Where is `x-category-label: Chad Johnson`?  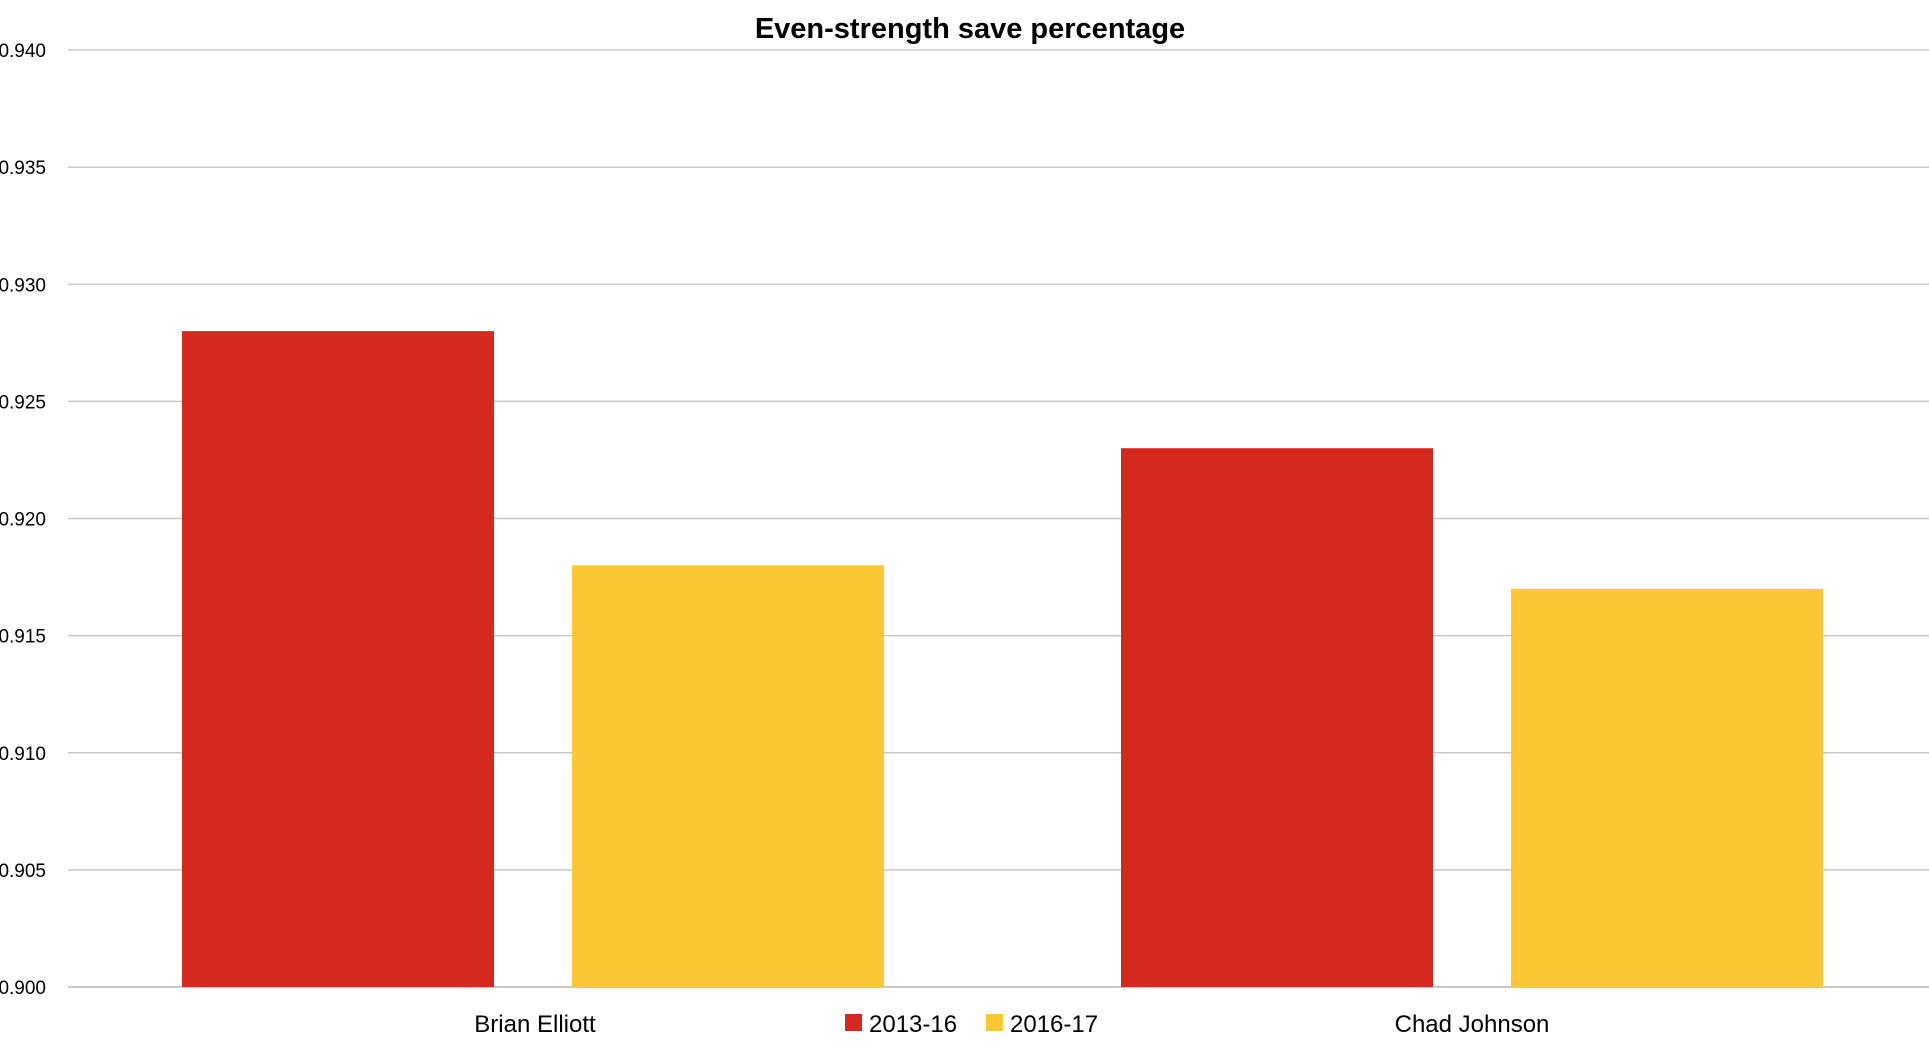
x-category-label: Chad Johnson is located at coordinates (1472, 1024).